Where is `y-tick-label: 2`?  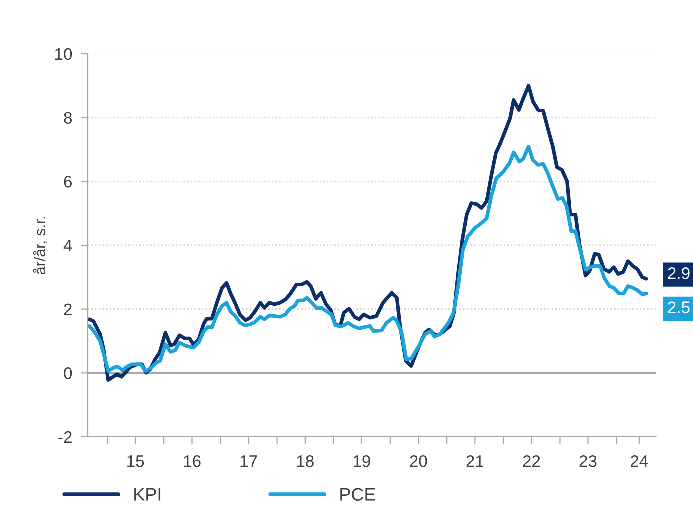
y-tick-label: 2 is located at coordinates (68, 310).